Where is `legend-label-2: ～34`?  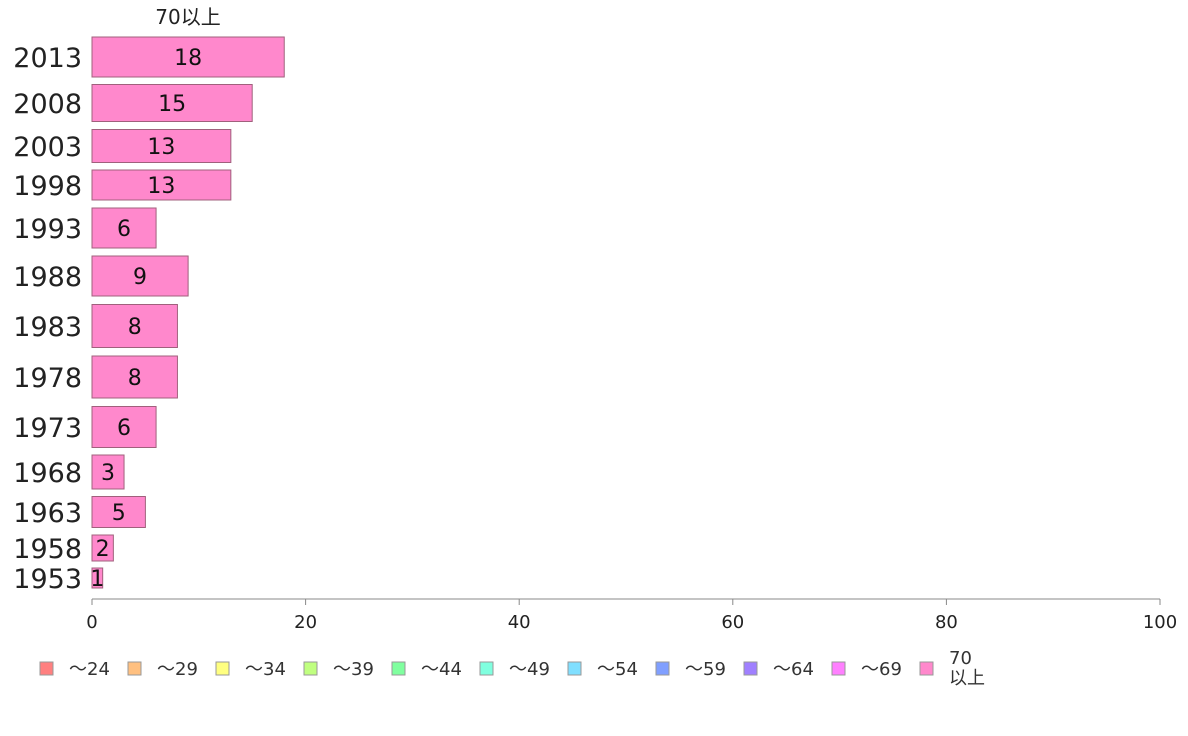
legend-label-2: ～34 is located at coordinates (265, 669).